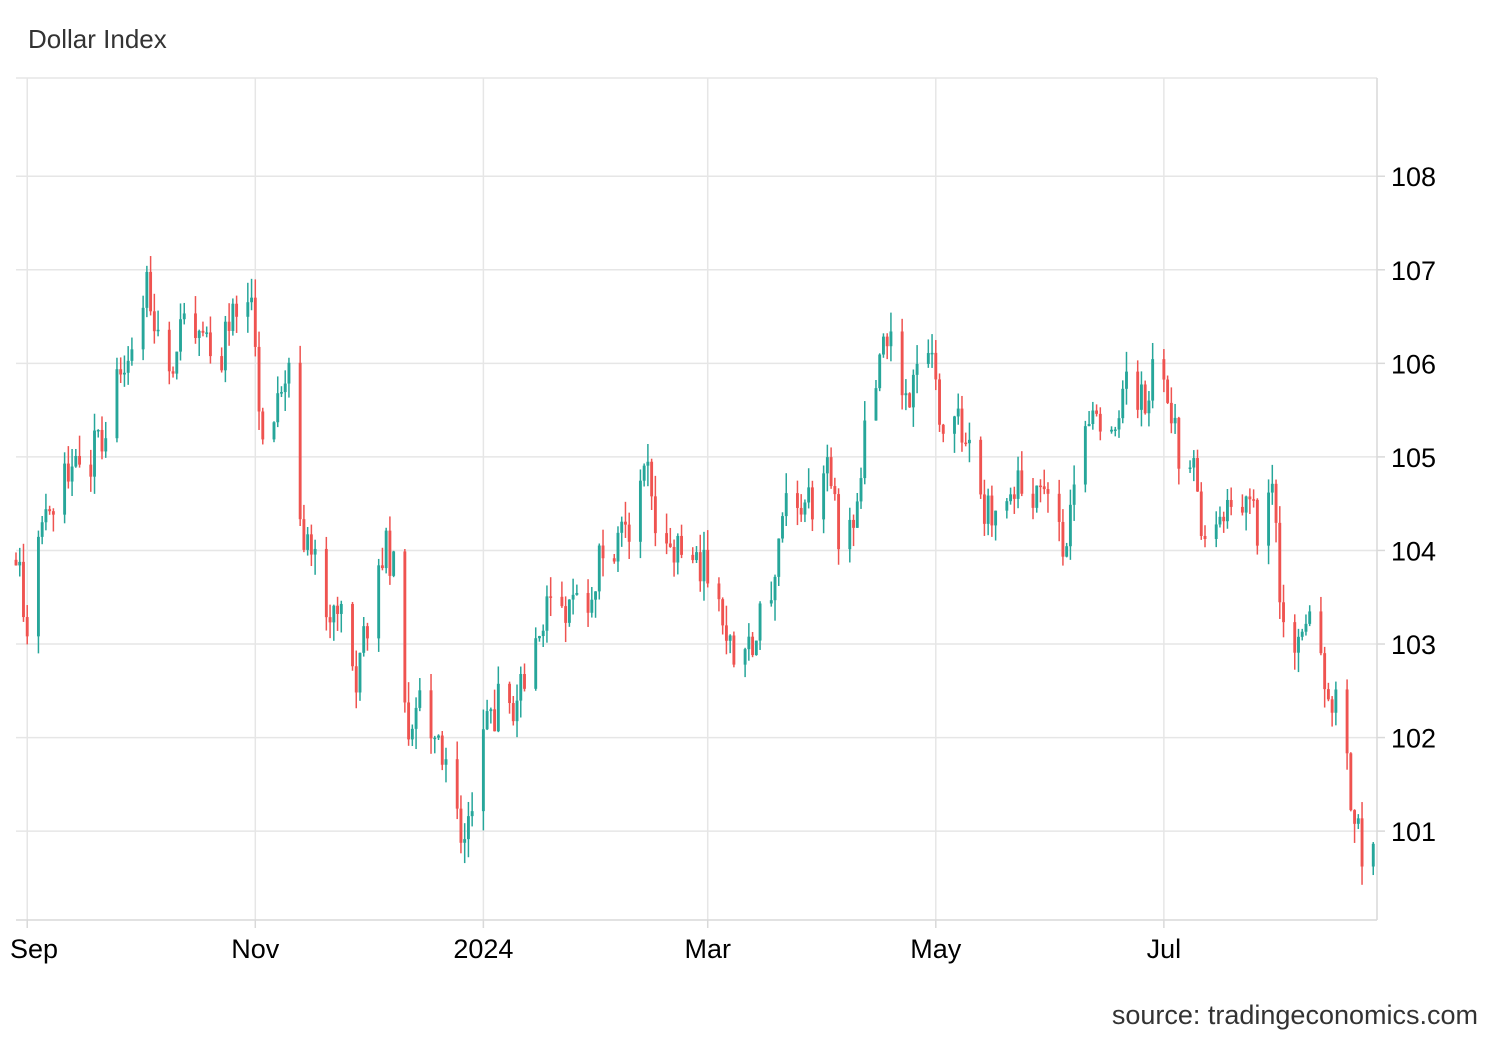 Image resolution: width=1500 pixels, height=1040 pixels. Describe the element at coordinates (483, 949) in the screenshot. I see `x-tick-label: 2024` at that location.